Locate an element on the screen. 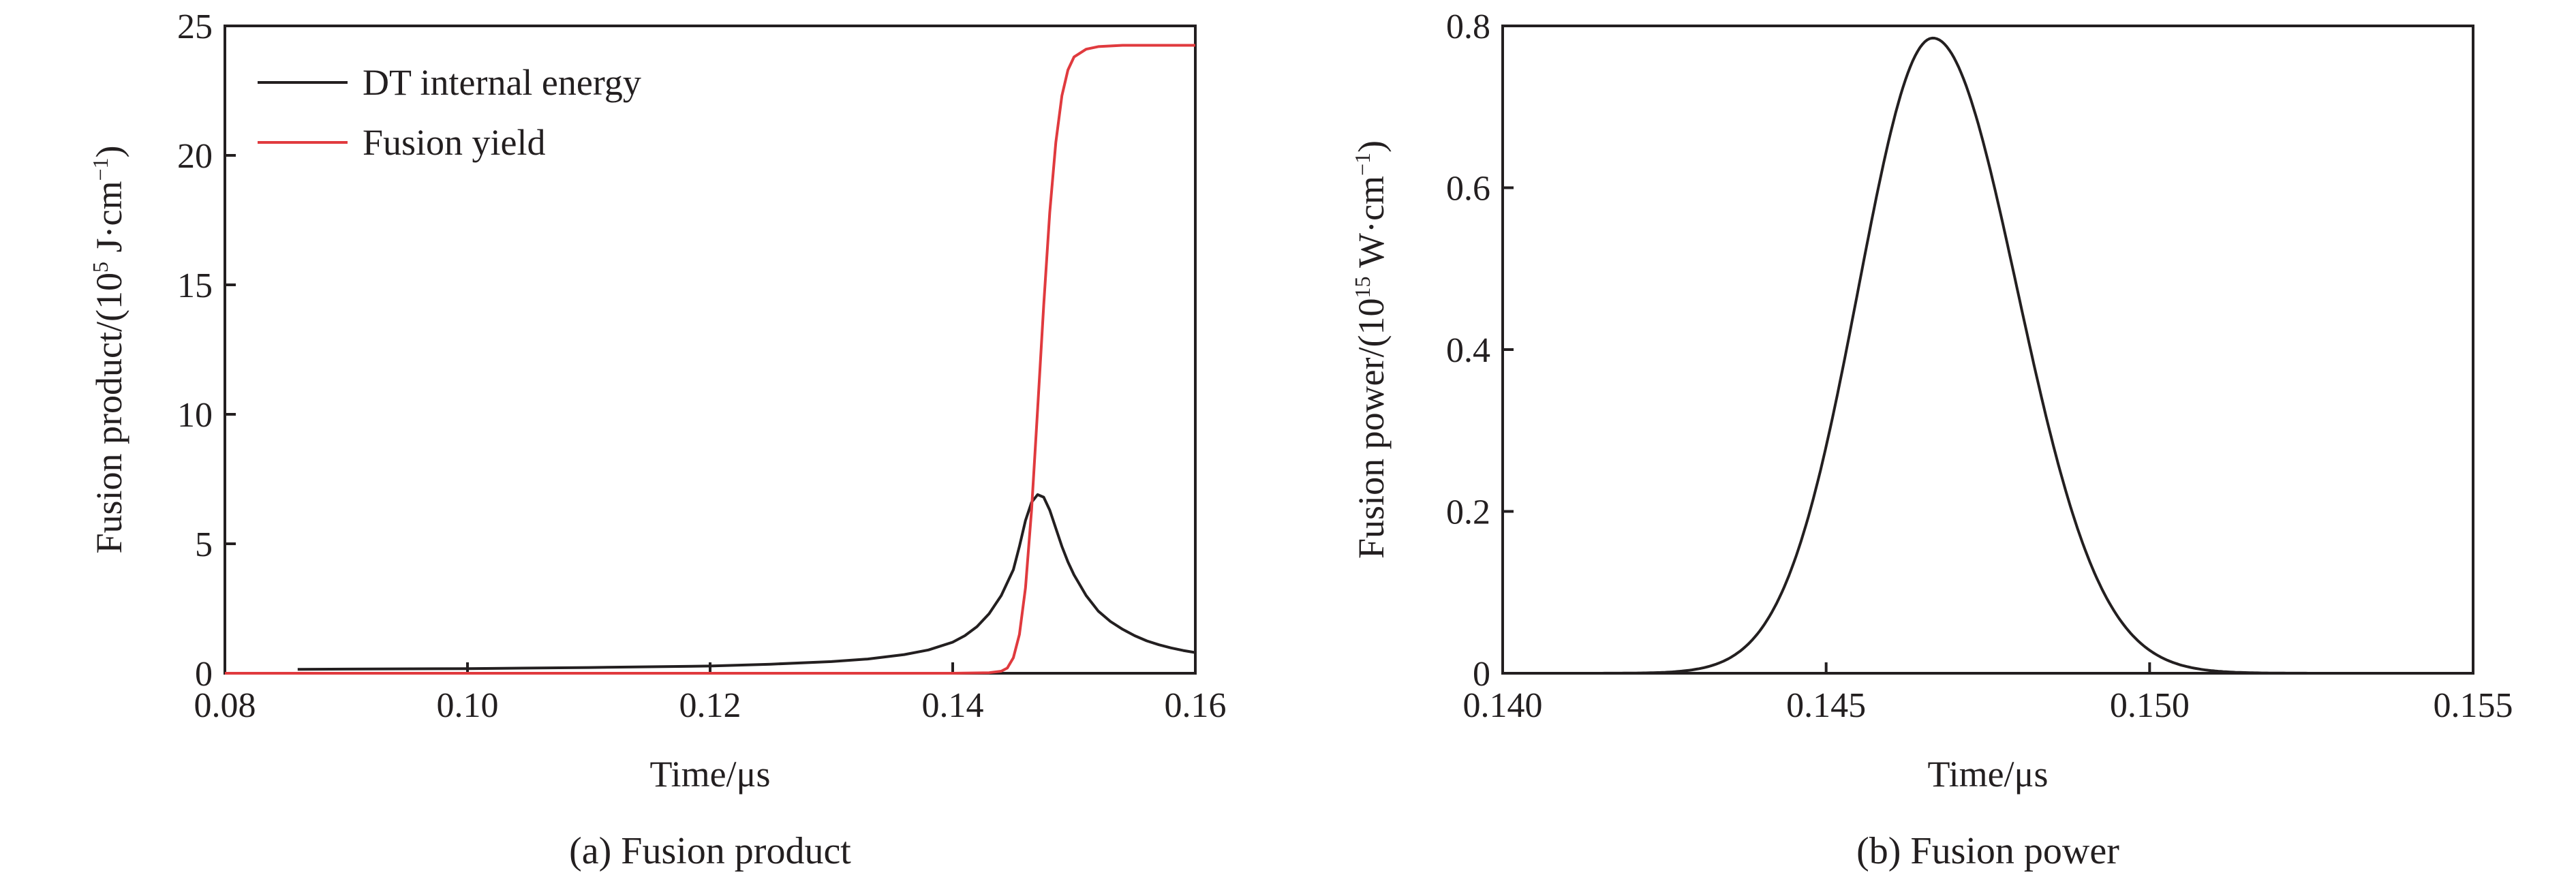 This screenshot has width=2576, height=877. y-tick-label: 15 is located at coordinates (195, 285).